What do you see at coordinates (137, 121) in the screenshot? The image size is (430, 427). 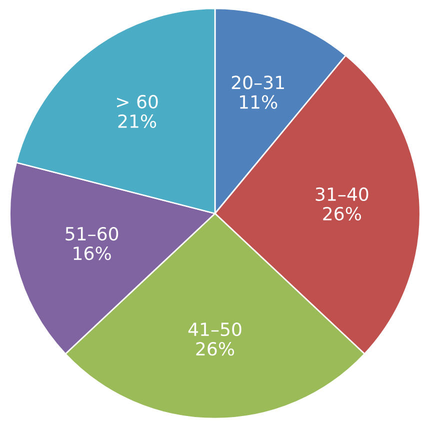 I see `data-label: 21%` at bounding box center [137, 121].